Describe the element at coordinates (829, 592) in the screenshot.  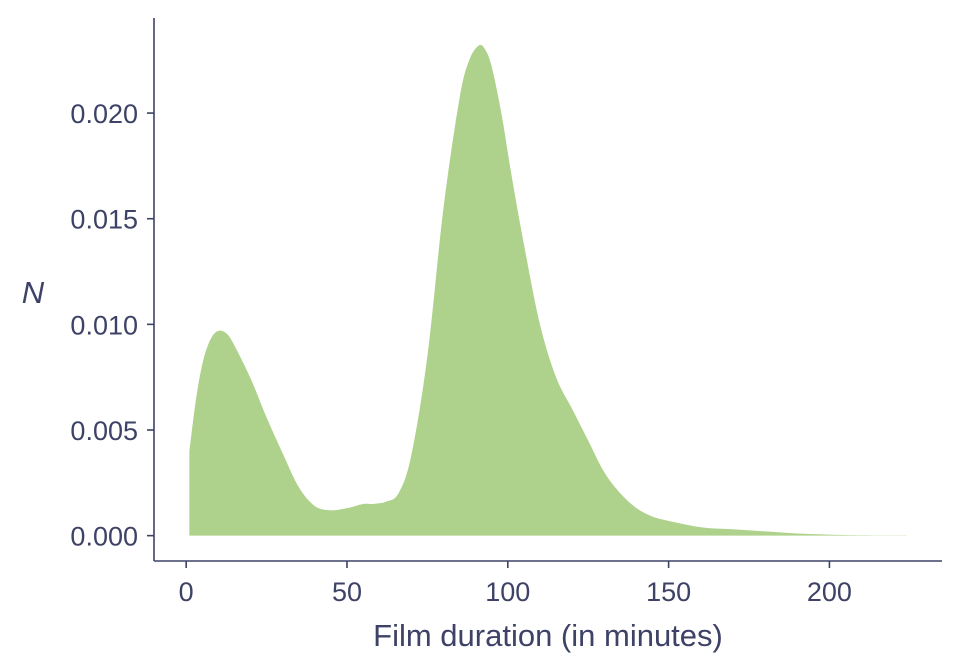
I see `x-tick-label: 200` at that location.